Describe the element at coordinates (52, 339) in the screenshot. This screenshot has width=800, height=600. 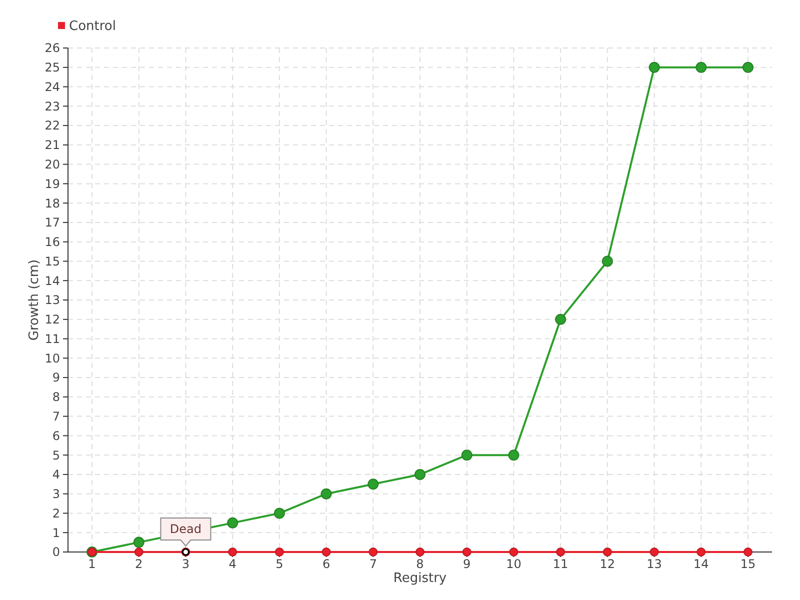
I see `y-tick-label: 11` at that location.